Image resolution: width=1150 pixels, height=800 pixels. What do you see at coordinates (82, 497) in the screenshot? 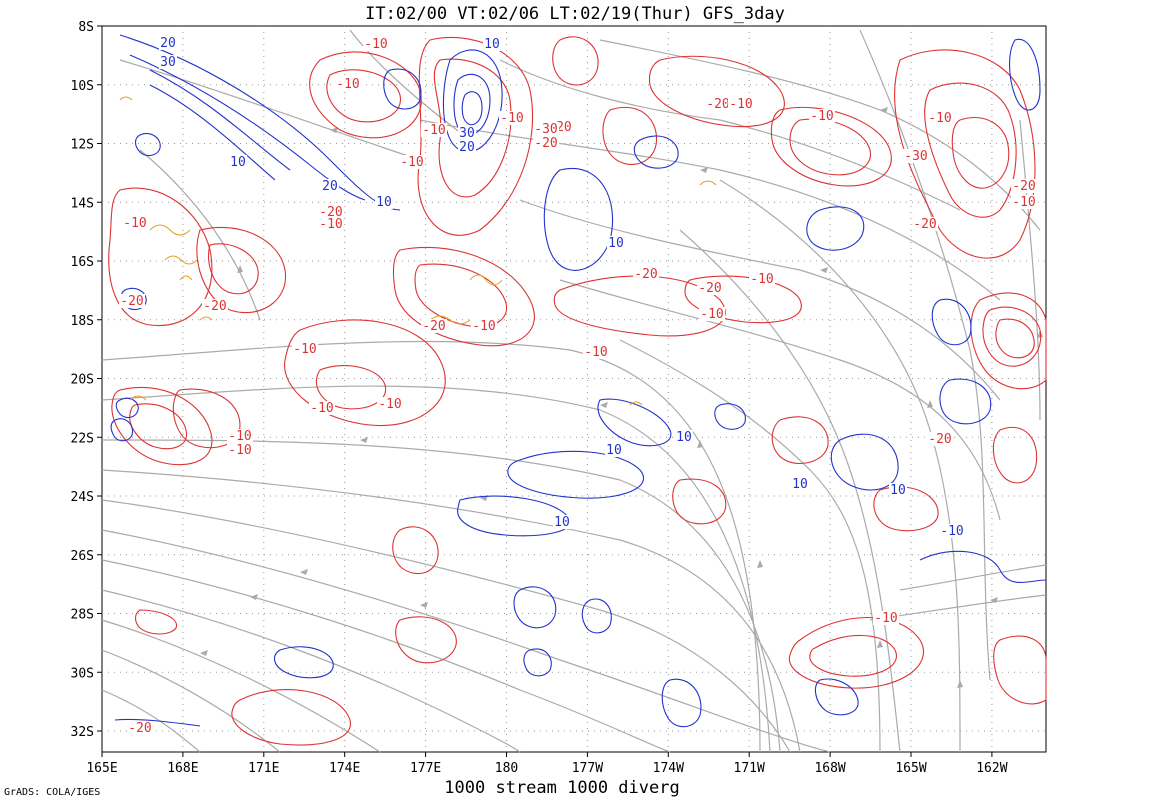
I see `latitude-label: 24S` at bounding box center [82, 497].